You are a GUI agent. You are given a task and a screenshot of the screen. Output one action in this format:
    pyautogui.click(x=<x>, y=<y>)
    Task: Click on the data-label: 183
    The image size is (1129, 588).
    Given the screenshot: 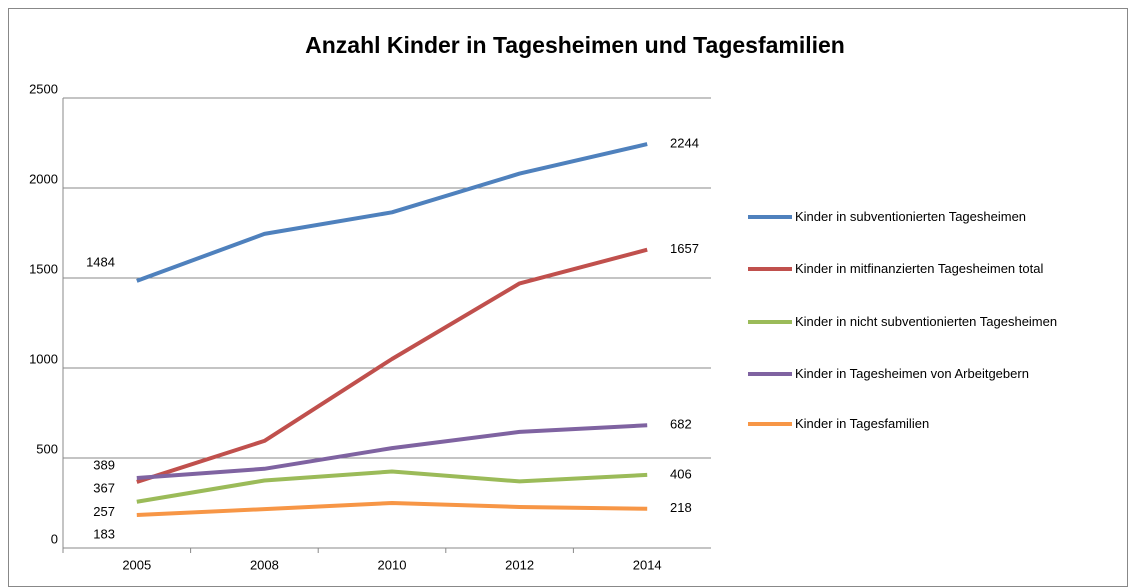 What is the action you would take?
    pyautogui.click(x=104, y=533)
    